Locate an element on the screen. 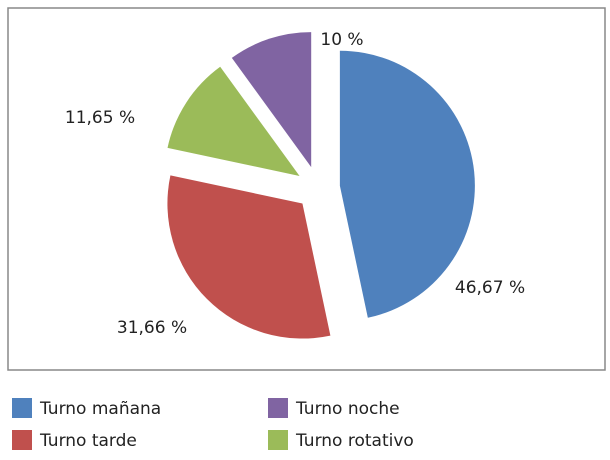  legend-label: Turno mañana is located at coordinates (100, 409).